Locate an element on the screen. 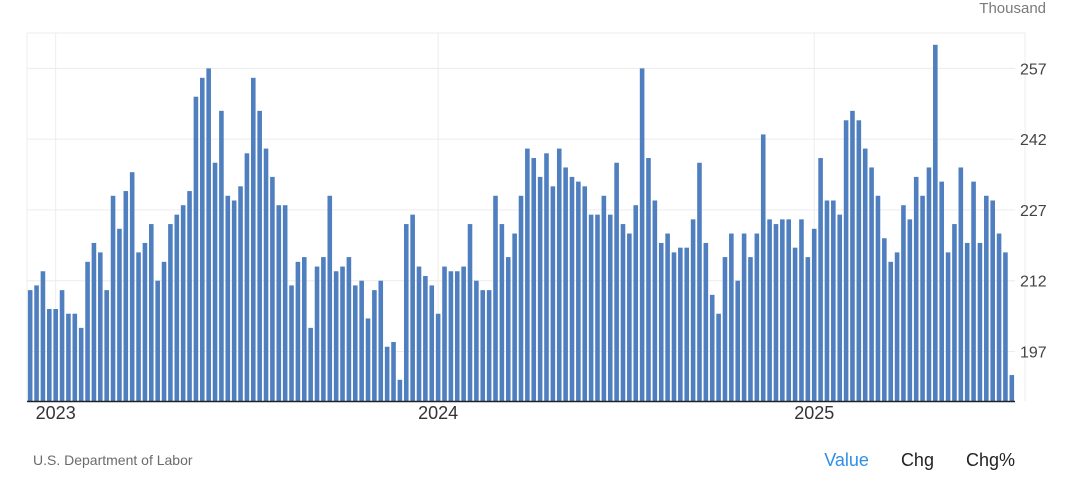  y-tick-label: 257 is located at coordinates (1033, 69).